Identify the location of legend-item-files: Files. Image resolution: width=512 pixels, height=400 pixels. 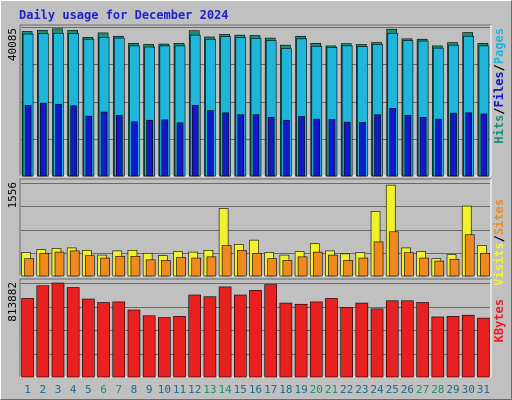
(499, 89).